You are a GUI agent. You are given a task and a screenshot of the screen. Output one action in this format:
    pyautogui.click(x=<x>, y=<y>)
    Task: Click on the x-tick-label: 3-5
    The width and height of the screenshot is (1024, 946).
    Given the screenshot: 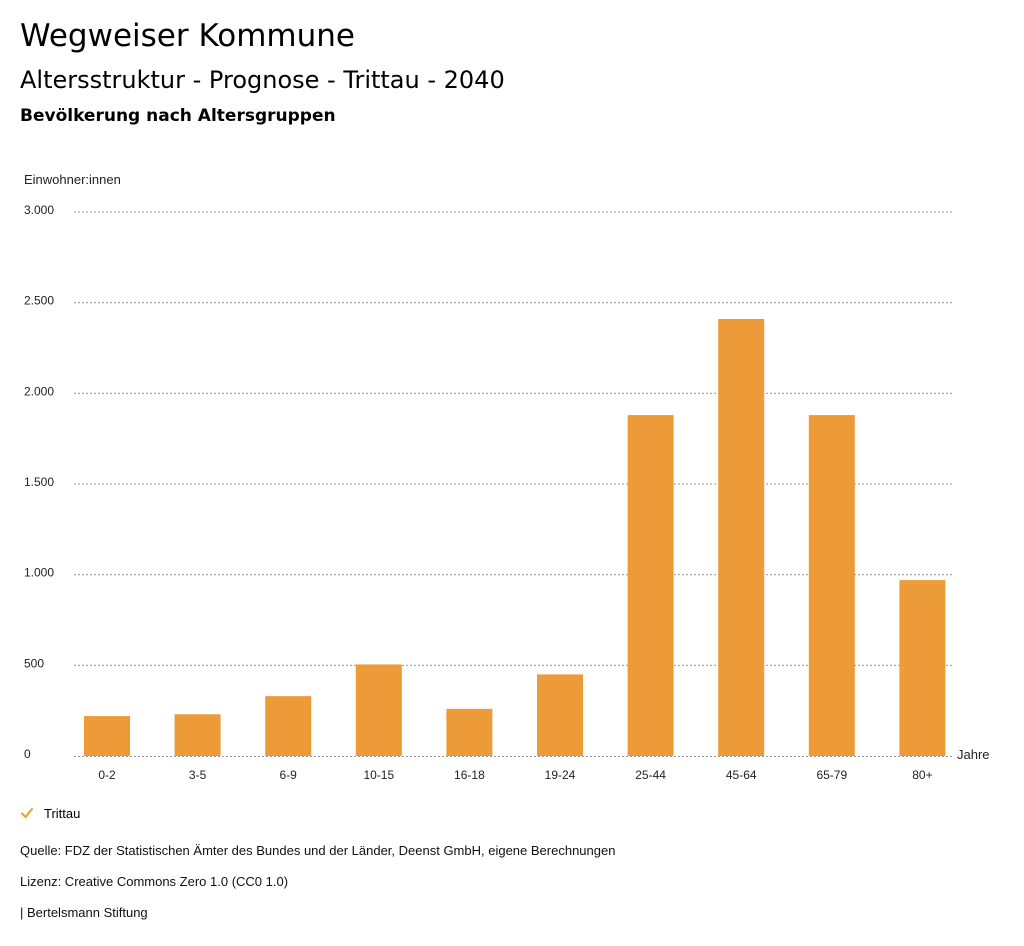 What is the action you would take?
    pyautogui.click(x=198, y=775)
    